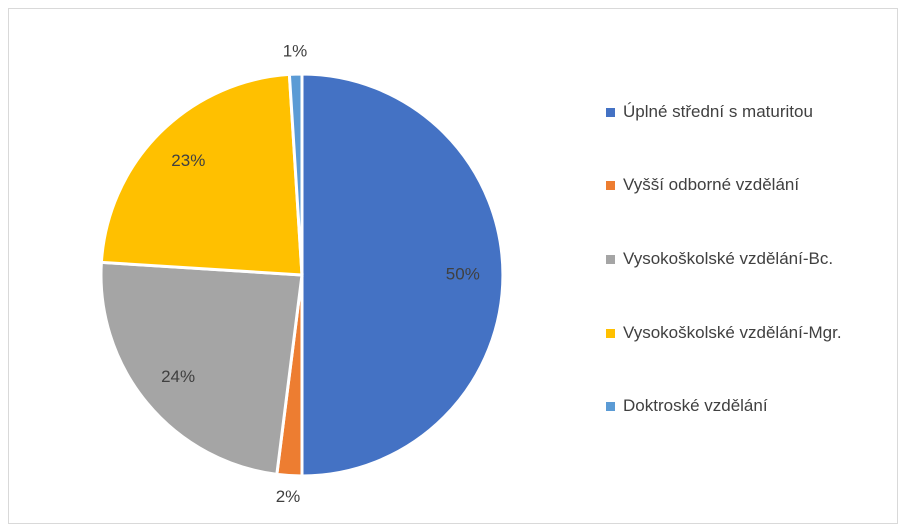 This screenshot has height=532, width=906. Describe the element at coordinates (695, 405) in the screenshot. I see `legend-label: Doktroské vzdělání` at that location.